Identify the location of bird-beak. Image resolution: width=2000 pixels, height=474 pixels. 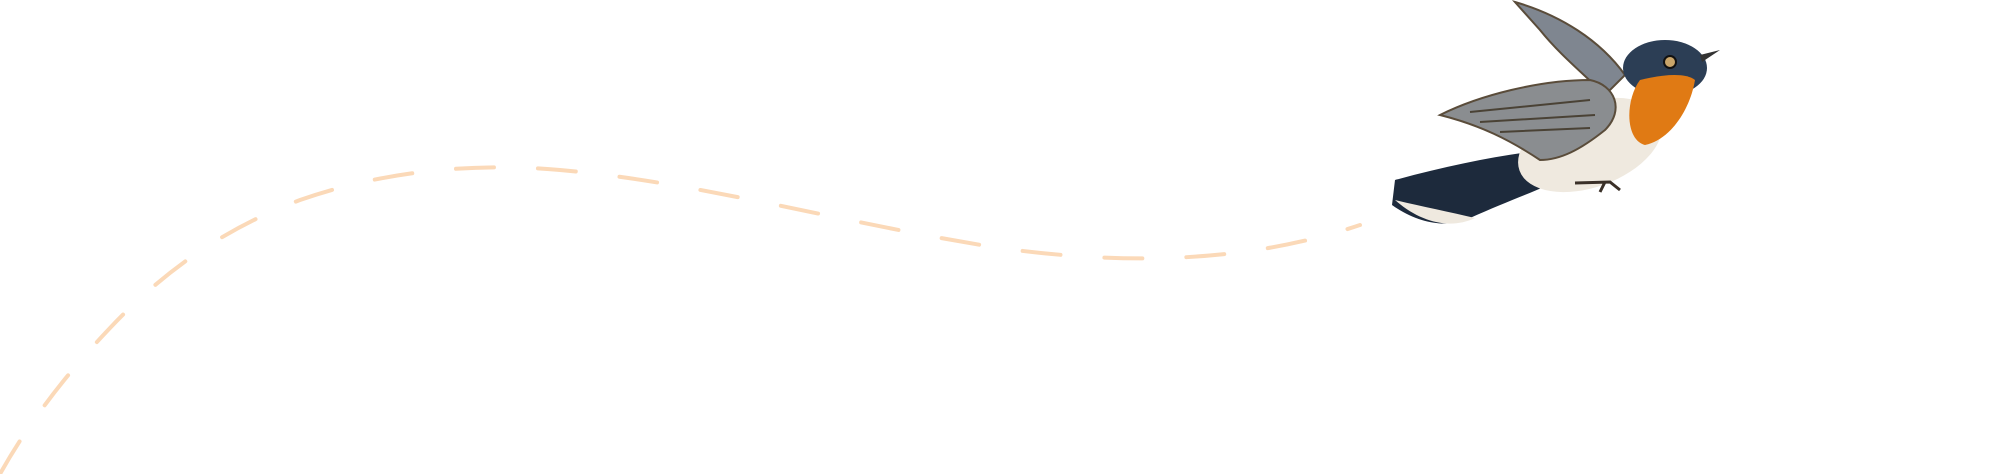
(1710, 56).